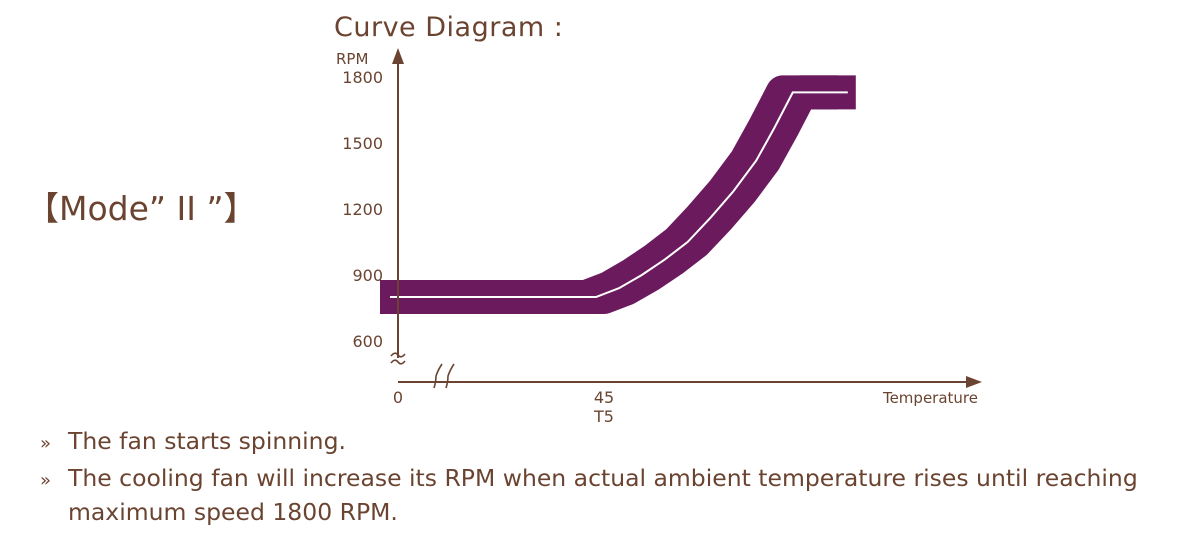  Describe the element at coordinates (444, 376) in the screenshot. I see `x-axis-break` at that location.